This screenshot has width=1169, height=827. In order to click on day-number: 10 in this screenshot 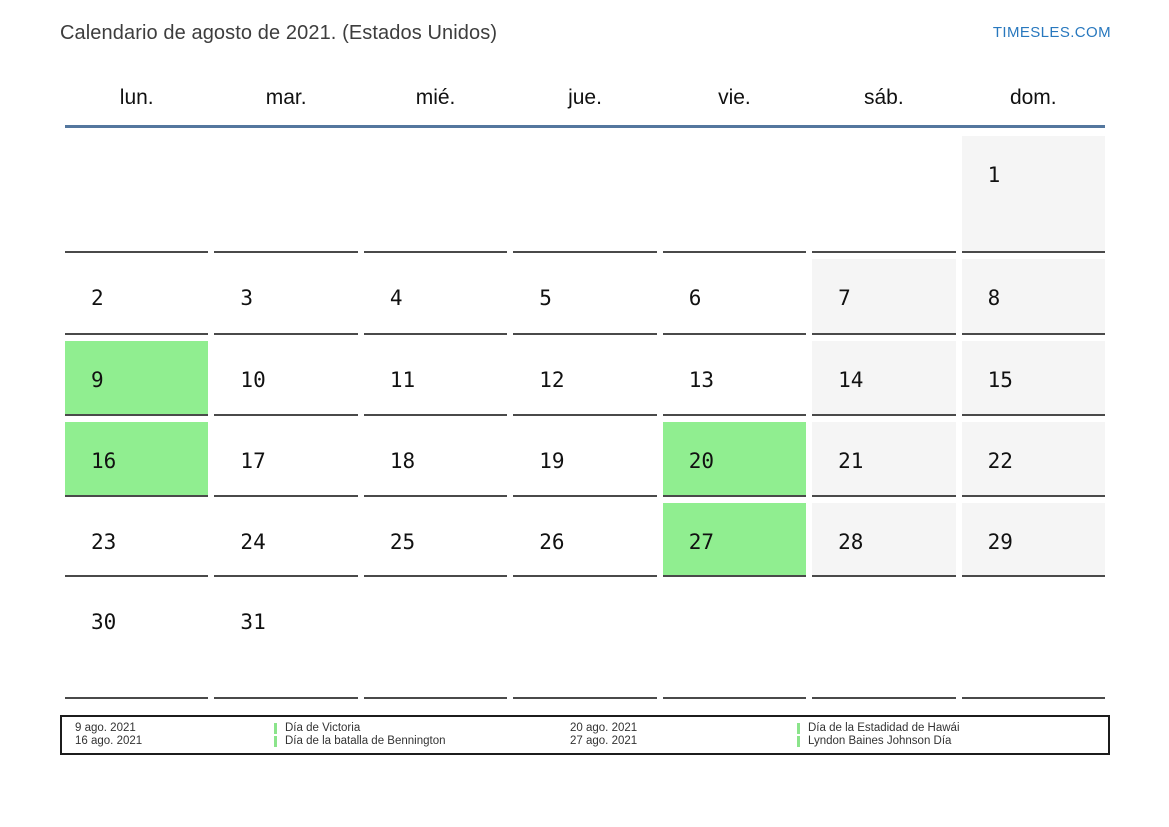, I will do `click(253, 380)`.